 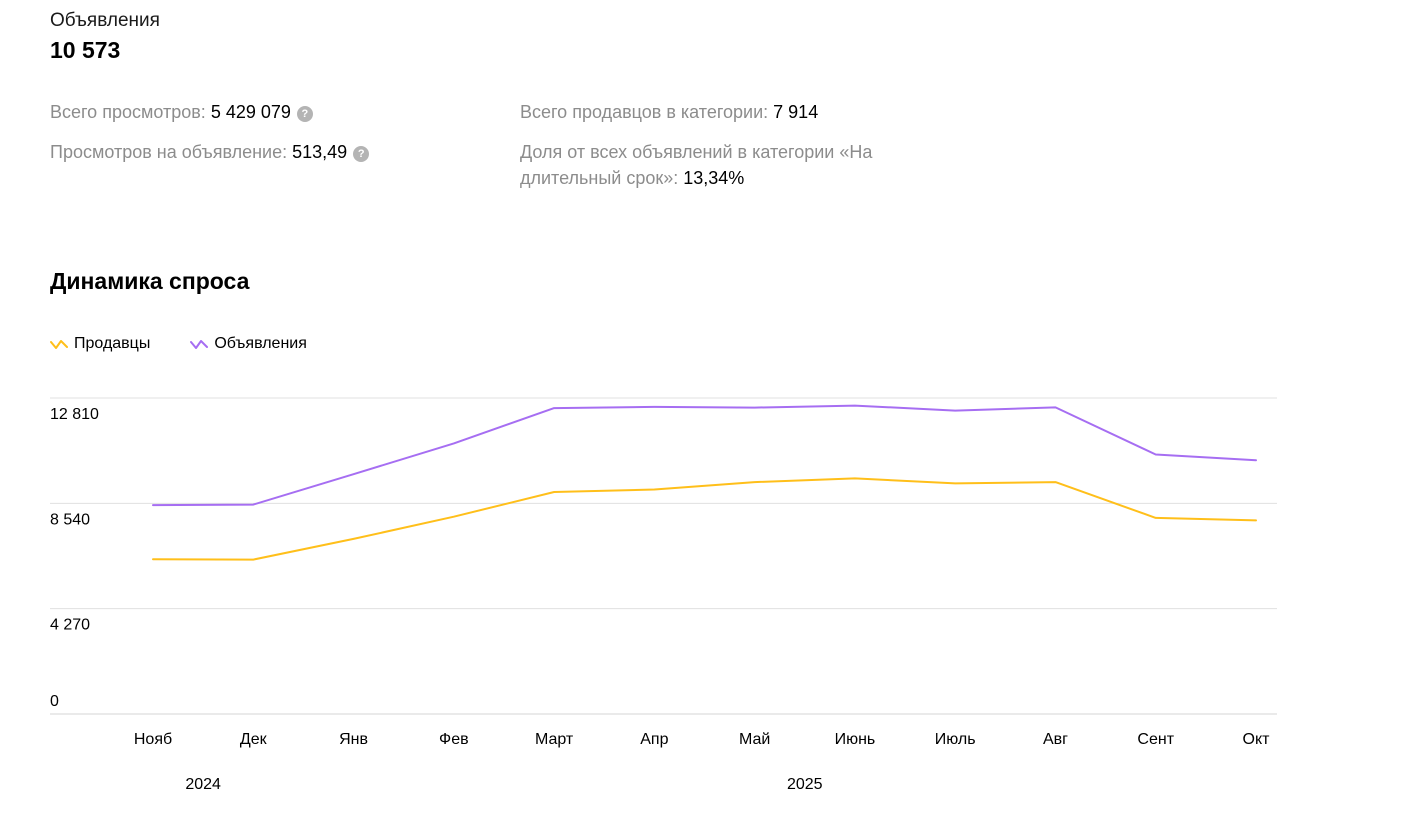 What do you see at coordinates (454, 739) in the screenshot?
I see `x-tick-label: Фев` at bounding box center [454, 739].